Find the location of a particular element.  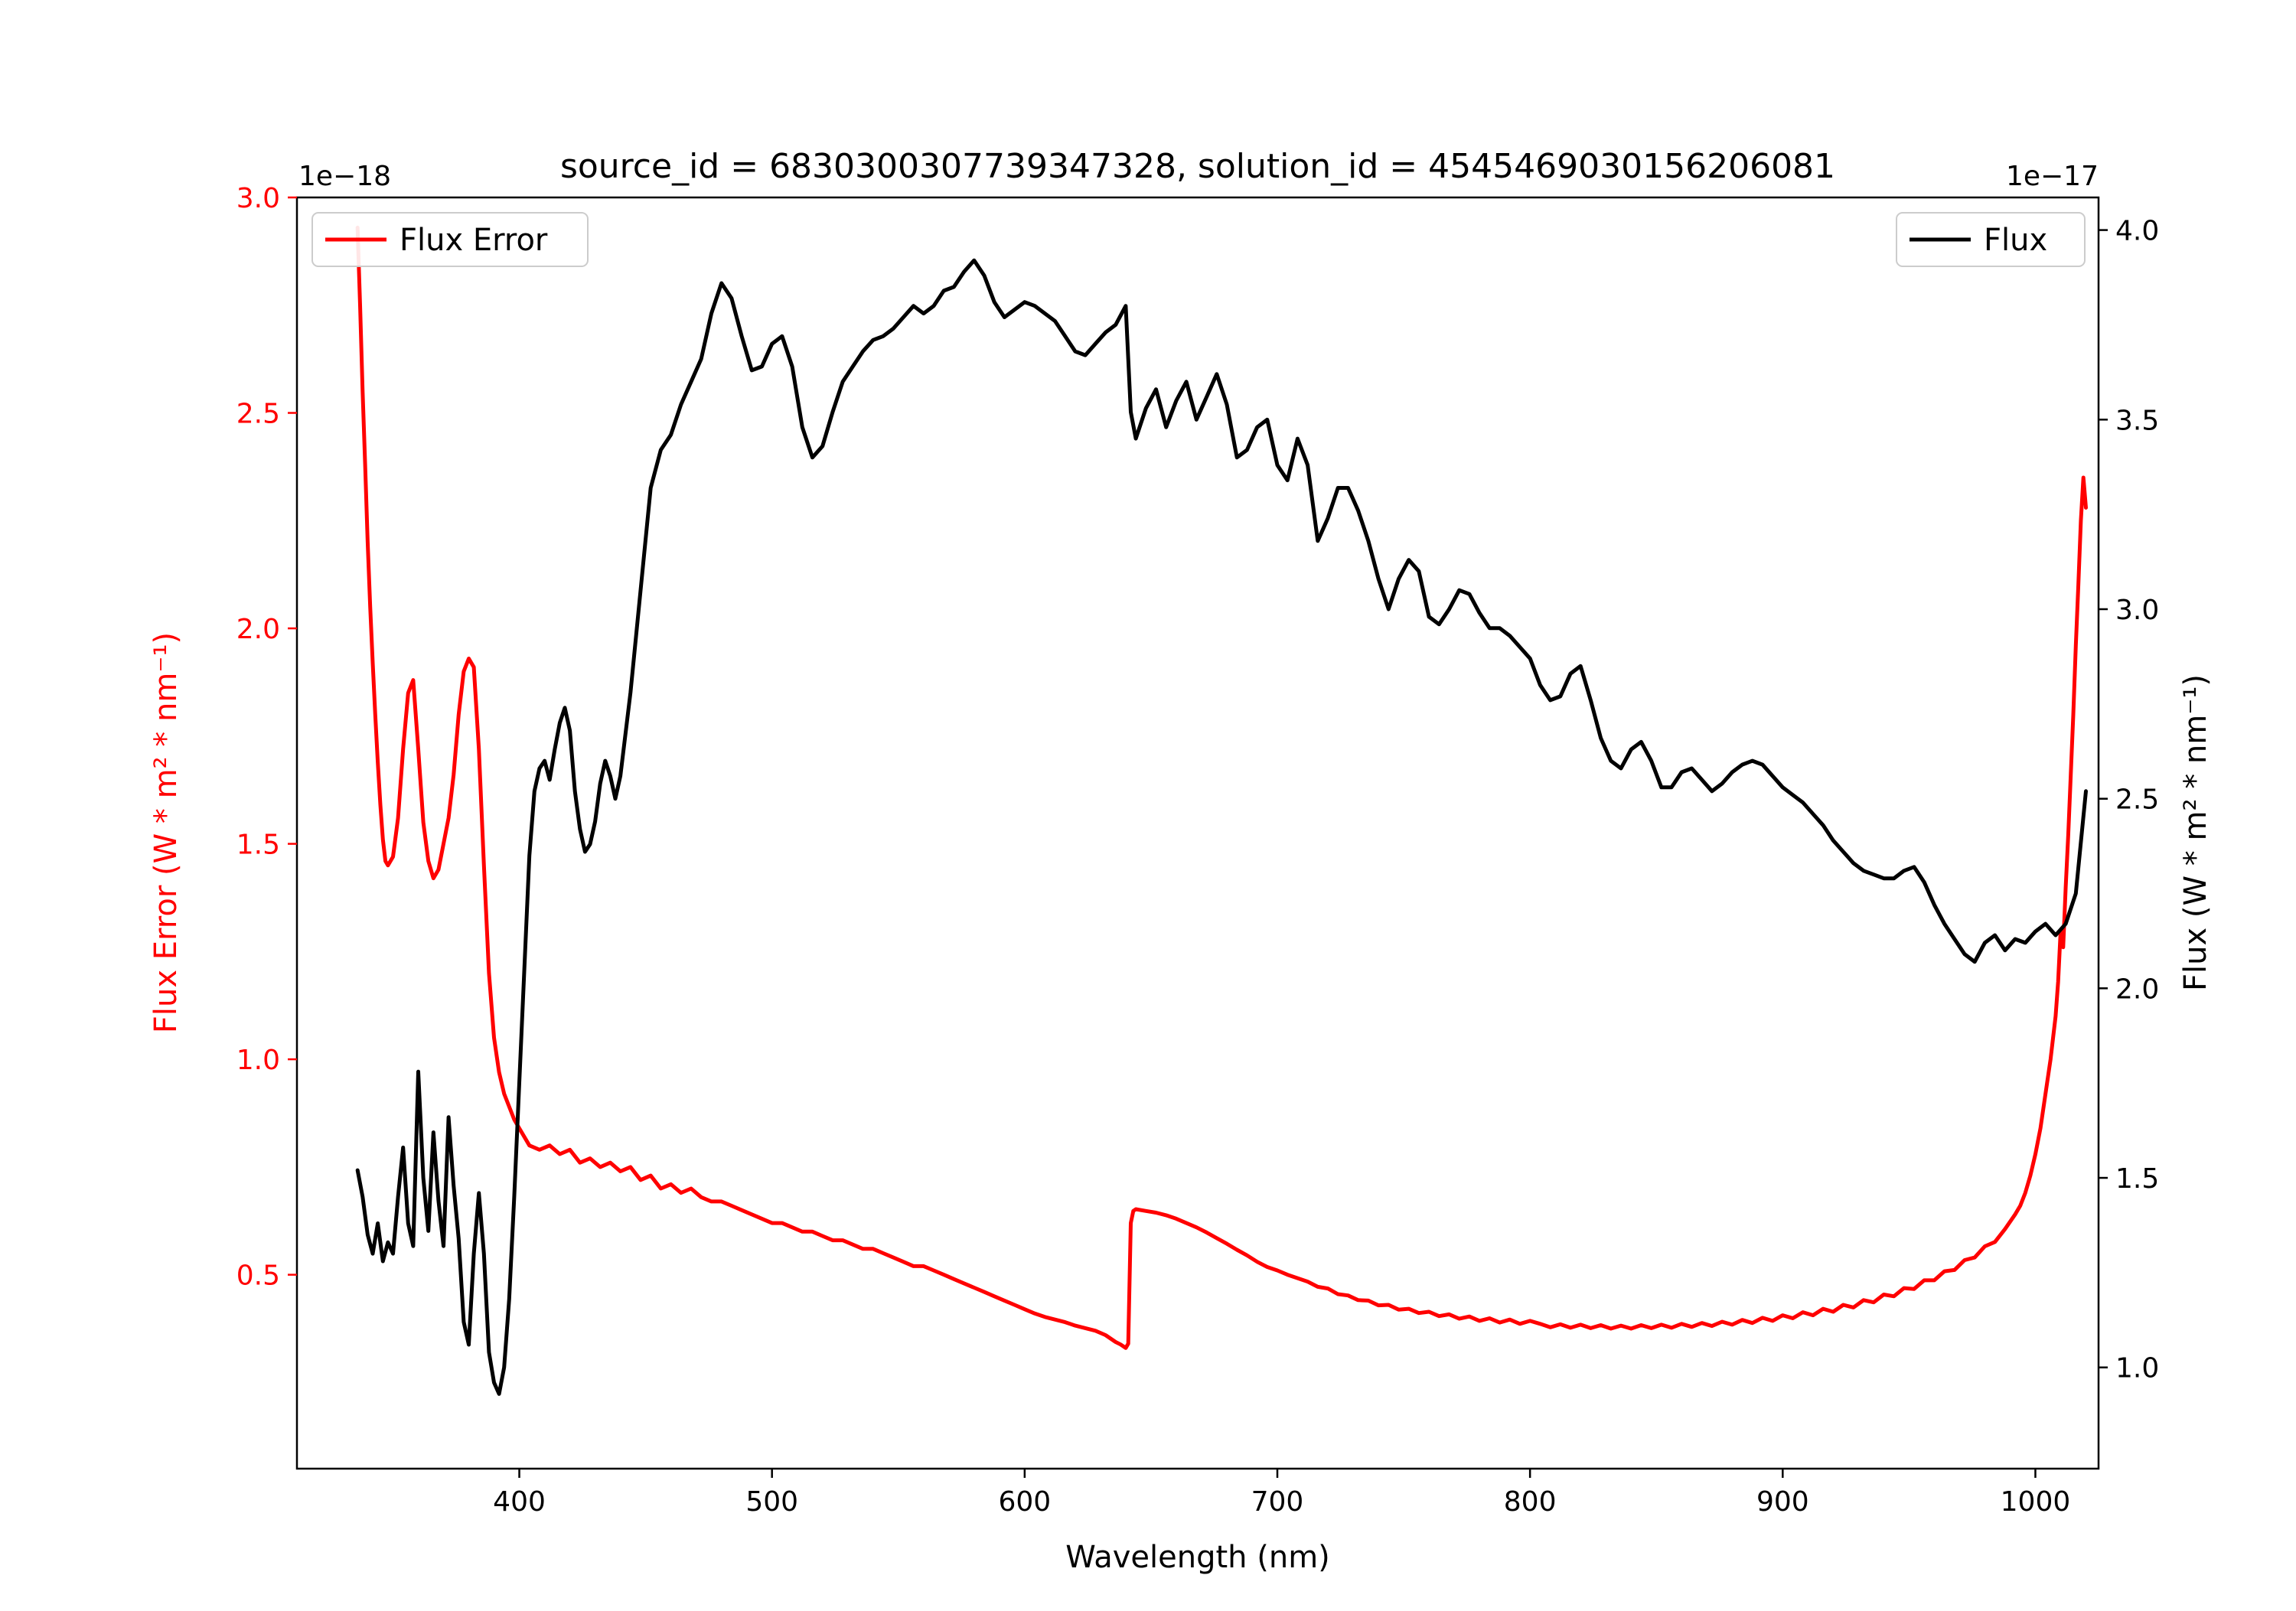

legend-label: Flux is located at coordinates (2015, 240).